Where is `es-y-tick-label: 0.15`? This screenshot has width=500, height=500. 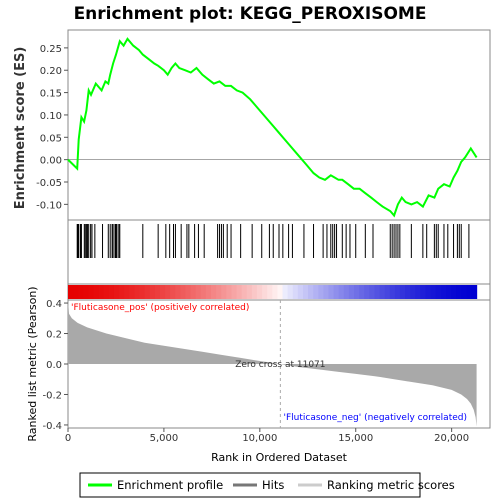 es-y-tick-label: 0.15 is located at coordinates (51, 94).